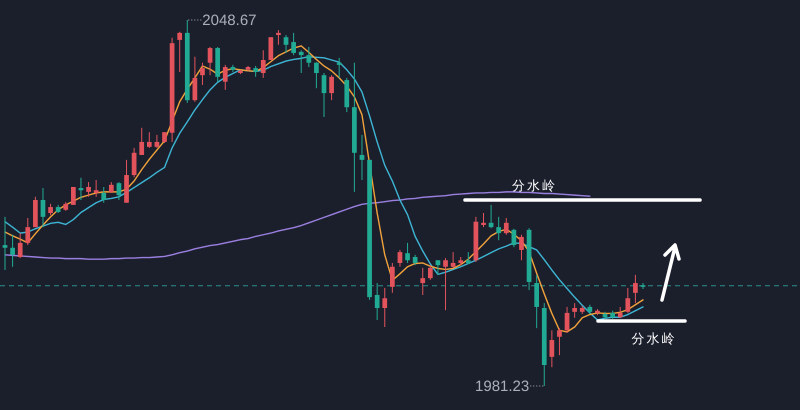 This screenshot has width=800, height=410. Describe the element at coordinates (229, 20) in the screenshot. I see `annotation: 2048.67` at that location.